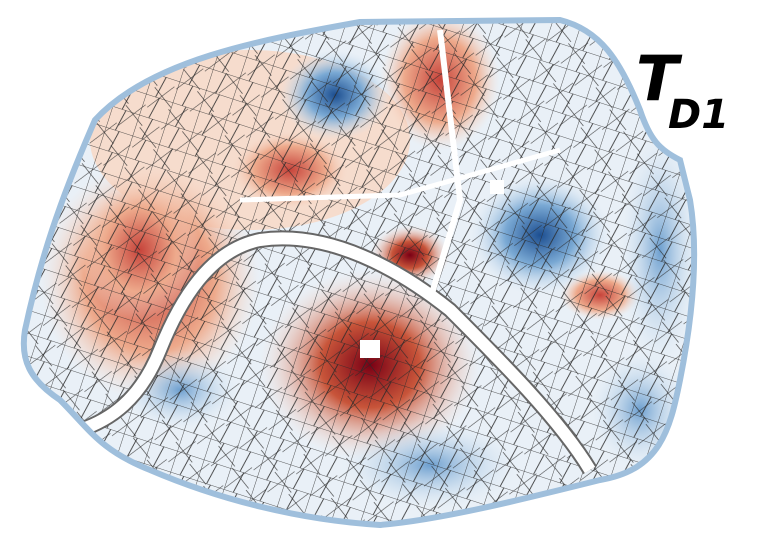 The image size is (760, 546). I want to click on map-label-subscript: D1, so click(698, 115).